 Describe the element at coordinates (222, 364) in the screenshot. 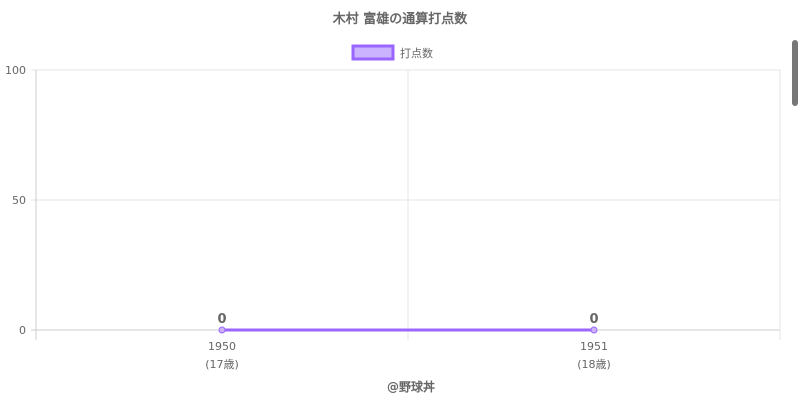

I see `x-tick-sublabel: (17歳)` at that location.